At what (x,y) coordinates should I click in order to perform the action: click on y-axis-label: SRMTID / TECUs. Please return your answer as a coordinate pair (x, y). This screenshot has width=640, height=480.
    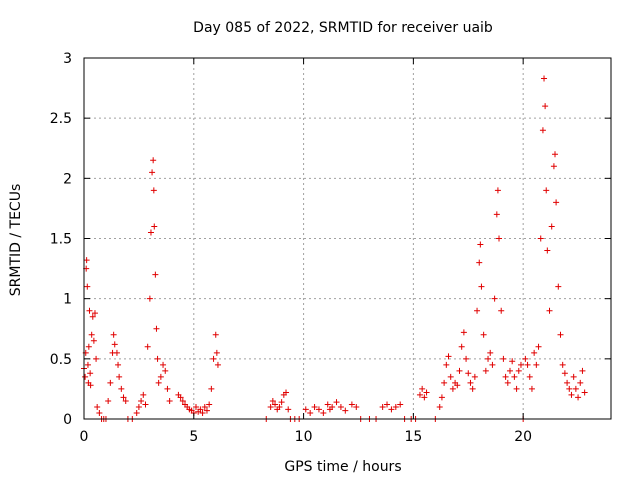
    Looking at the image, I should click on (16, 240).